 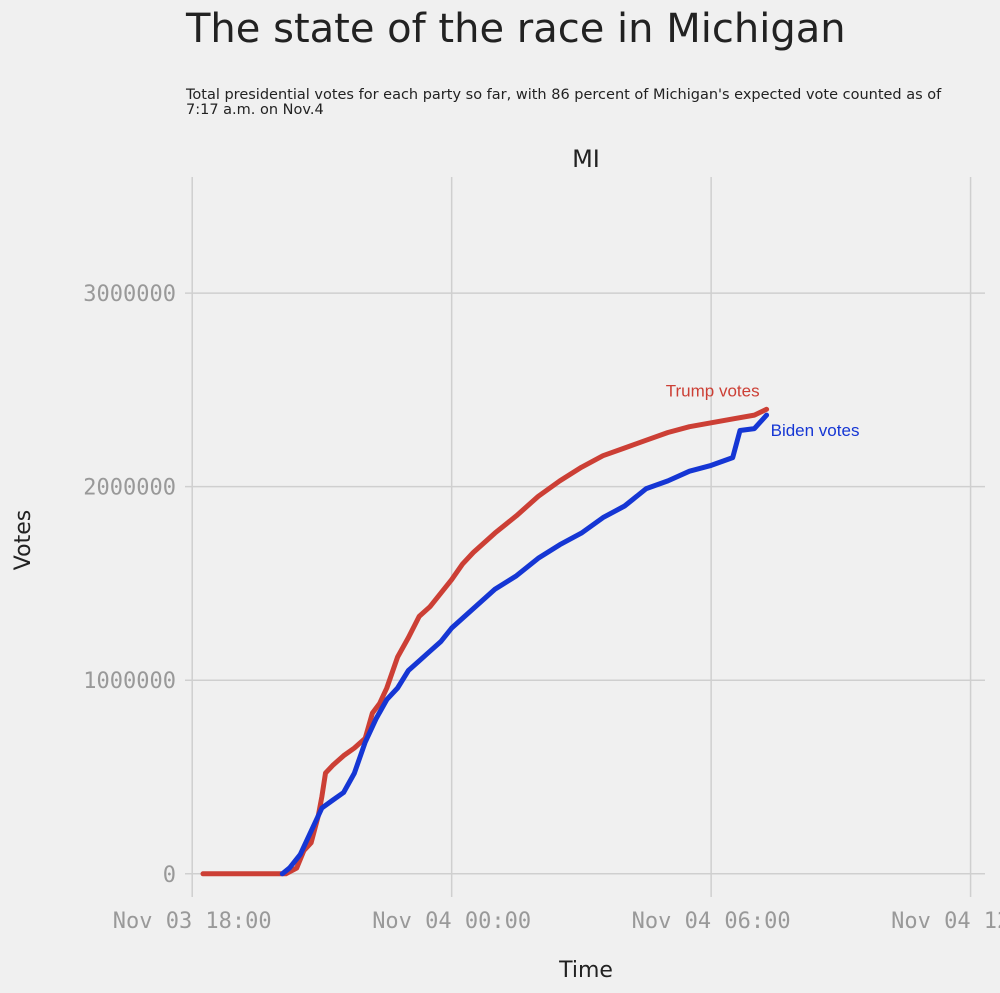 I want to click on y-axis-ticks: 0 1000000 2000000 3000000, so click(x=129, y=585).